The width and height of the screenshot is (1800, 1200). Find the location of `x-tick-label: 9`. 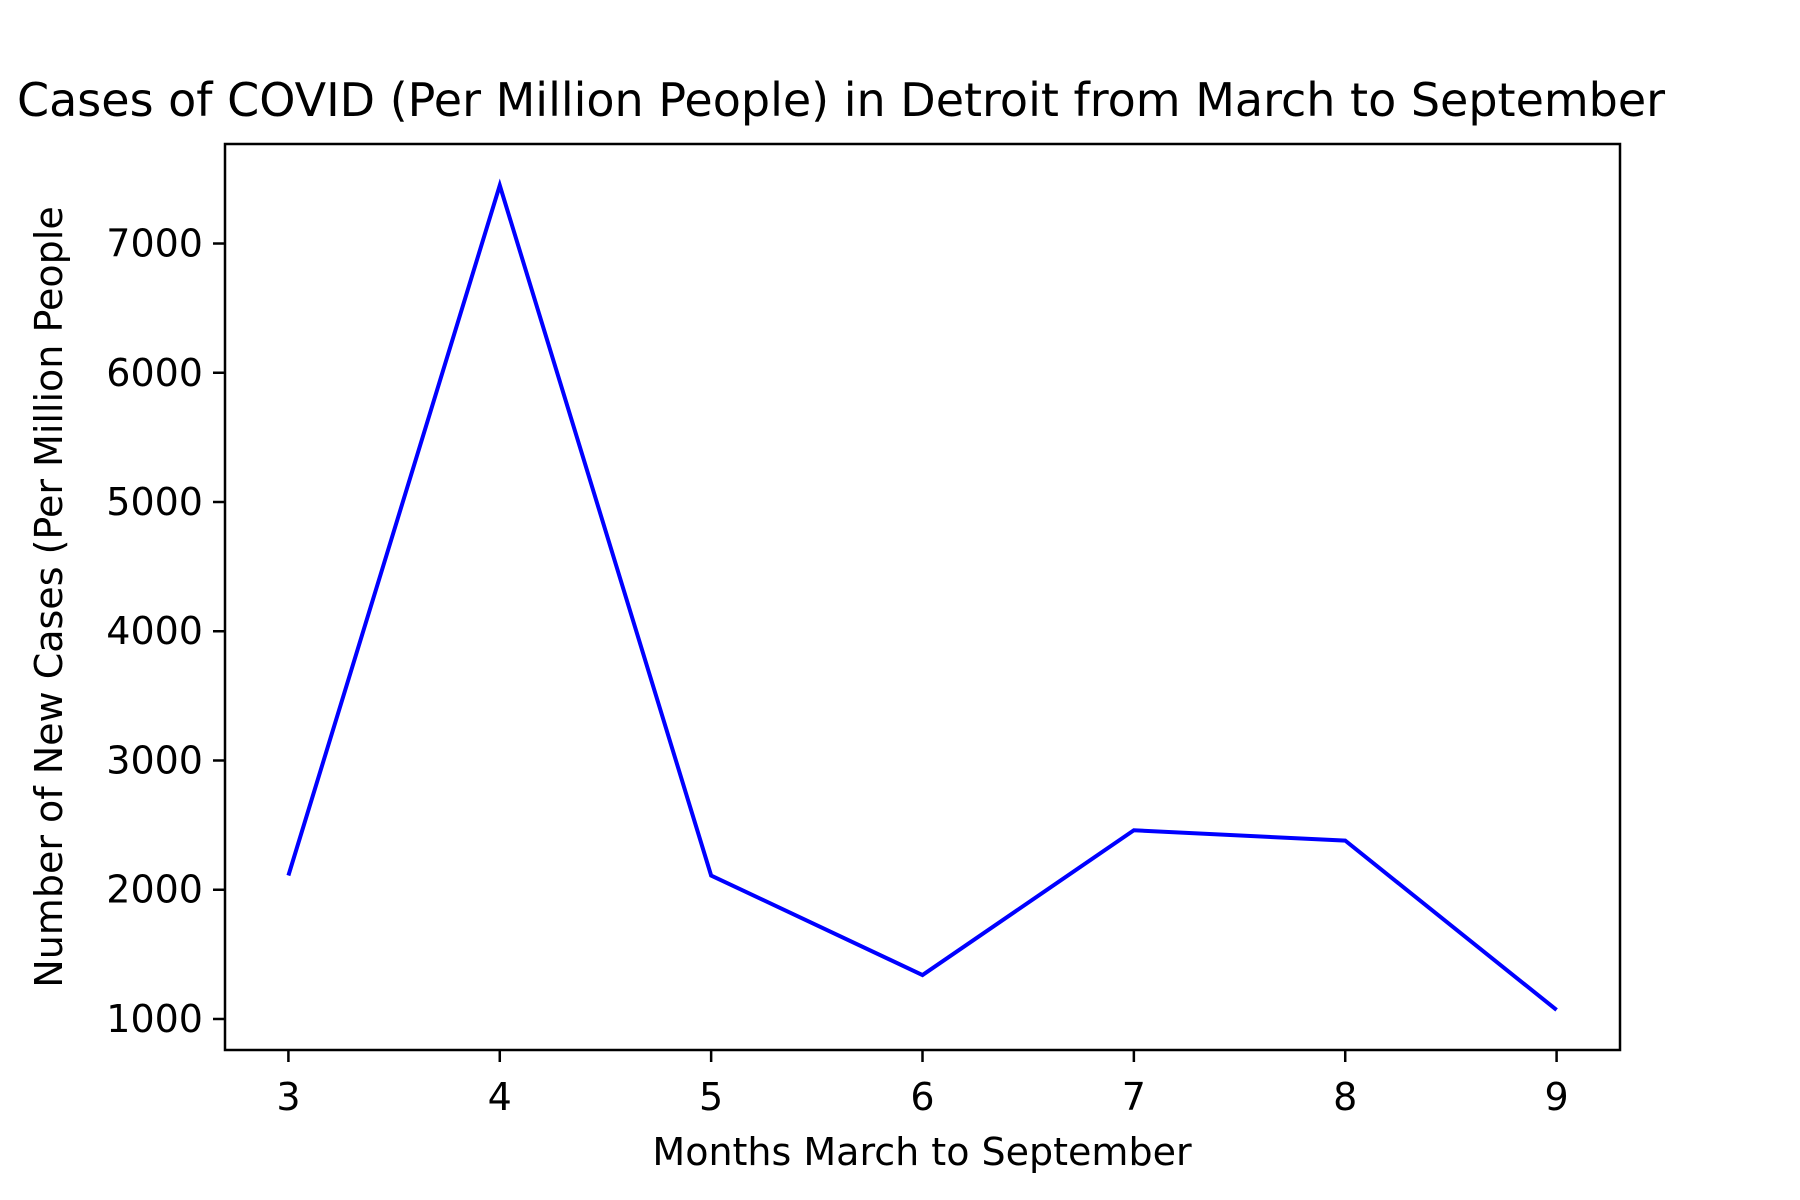

x-tick-label: 9 is located at coordinates (1556, 1097).